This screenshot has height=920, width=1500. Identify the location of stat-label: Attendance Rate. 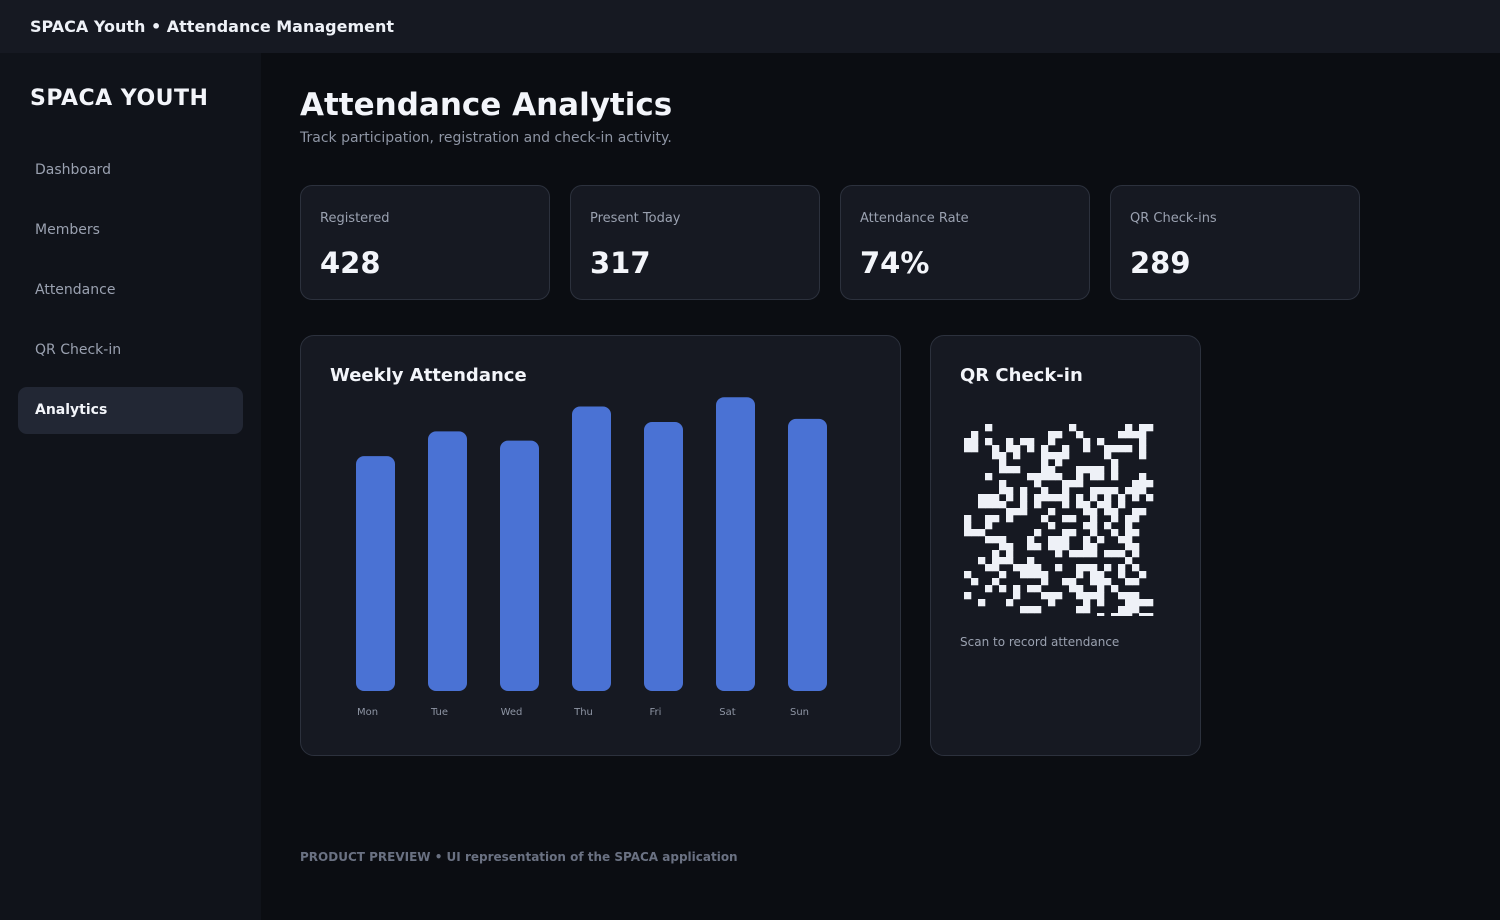
(914, 218).